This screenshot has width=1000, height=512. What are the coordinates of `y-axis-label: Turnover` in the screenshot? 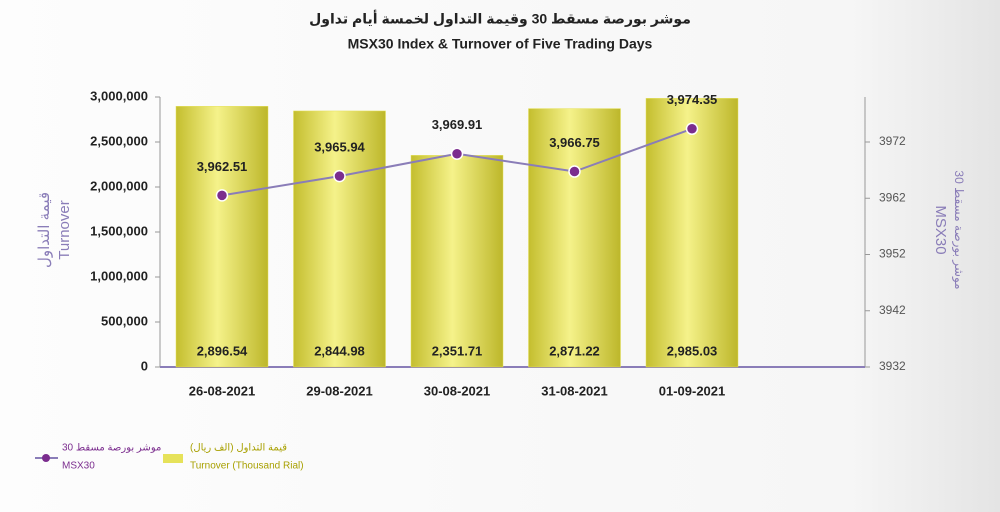 It's located at (64, 229).